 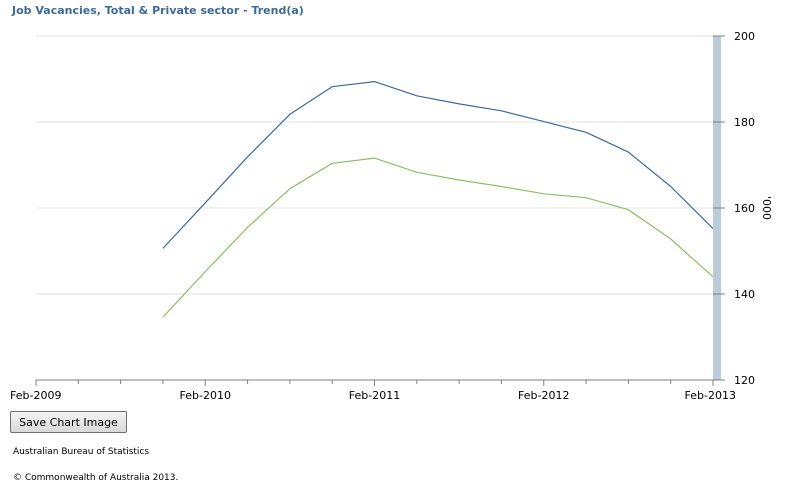 What do you see at coordinates (744, 36) in the screenshot?
I see `y-tick-label: 200` at bounding box center [744, 36].